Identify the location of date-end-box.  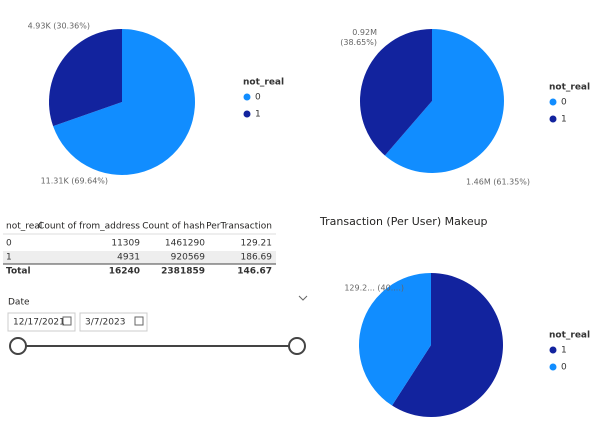
(113, 322).